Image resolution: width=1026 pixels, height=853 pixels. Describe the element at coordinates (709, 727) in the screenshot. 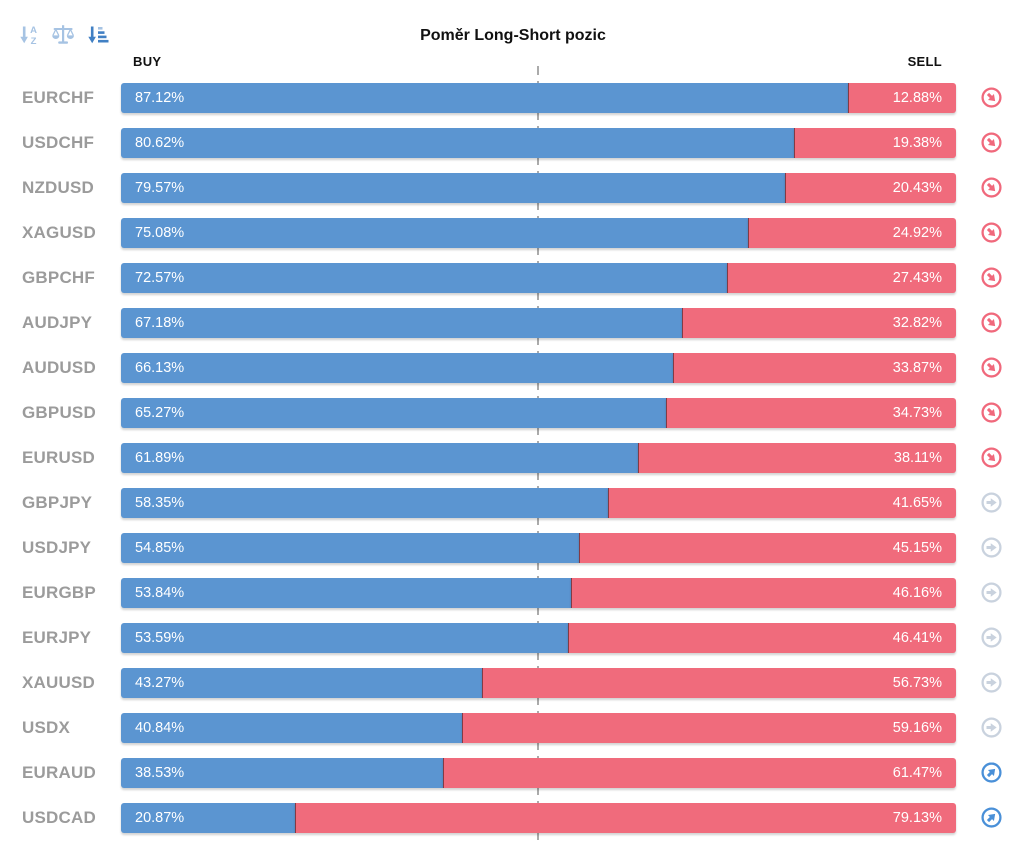

I see `sell-segment: 59.16%` at that location.